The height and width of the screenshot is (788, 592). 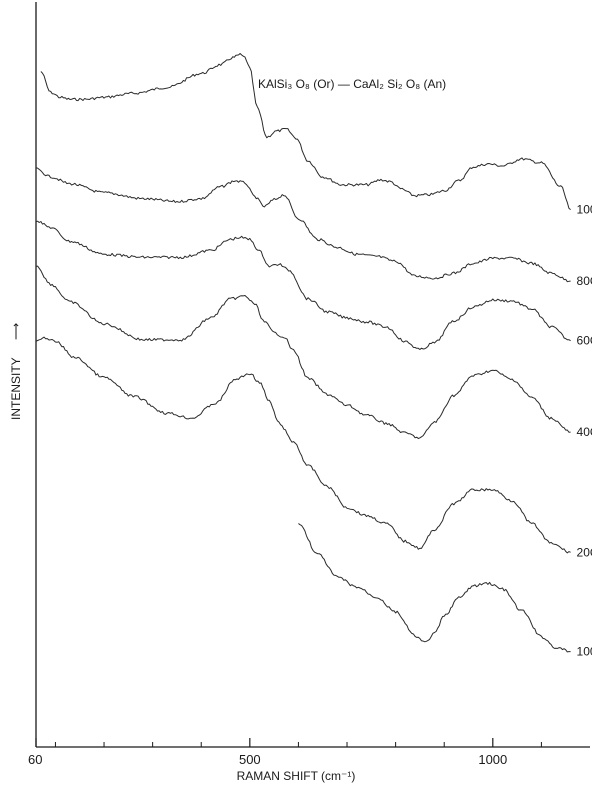 What do you see at coordinates (16, 331) in the screenshot?
I see `y-axis-arrow: ⟶` at bounding box center [16, 331].